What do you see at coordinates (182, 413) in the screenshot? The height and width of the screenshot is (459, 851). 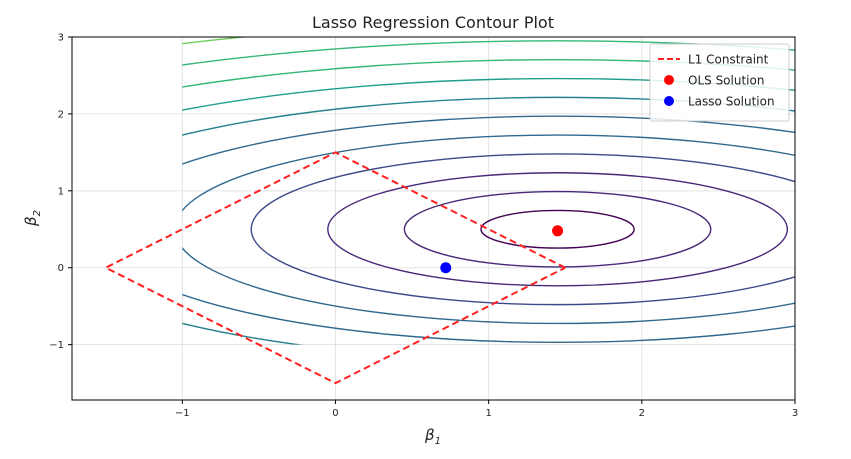 I see `x-tick-label: −1` at bounding box center [182, 413].